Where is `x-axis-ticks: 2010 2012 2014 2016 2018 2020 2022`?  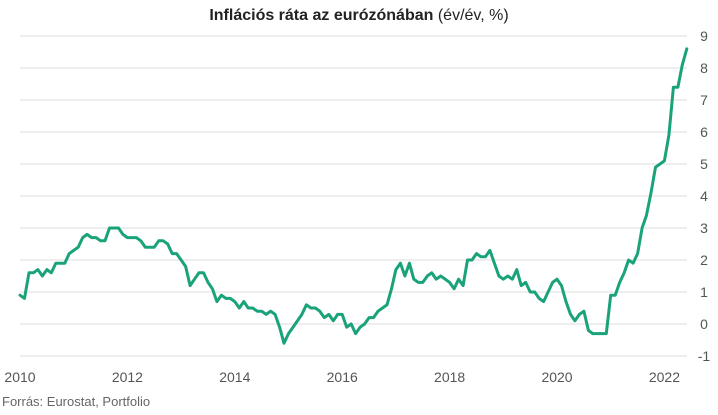
x-axis-ticks: 2010 2012 2014 2016 2018 2020 2022 is located at coordinates (342, 377).